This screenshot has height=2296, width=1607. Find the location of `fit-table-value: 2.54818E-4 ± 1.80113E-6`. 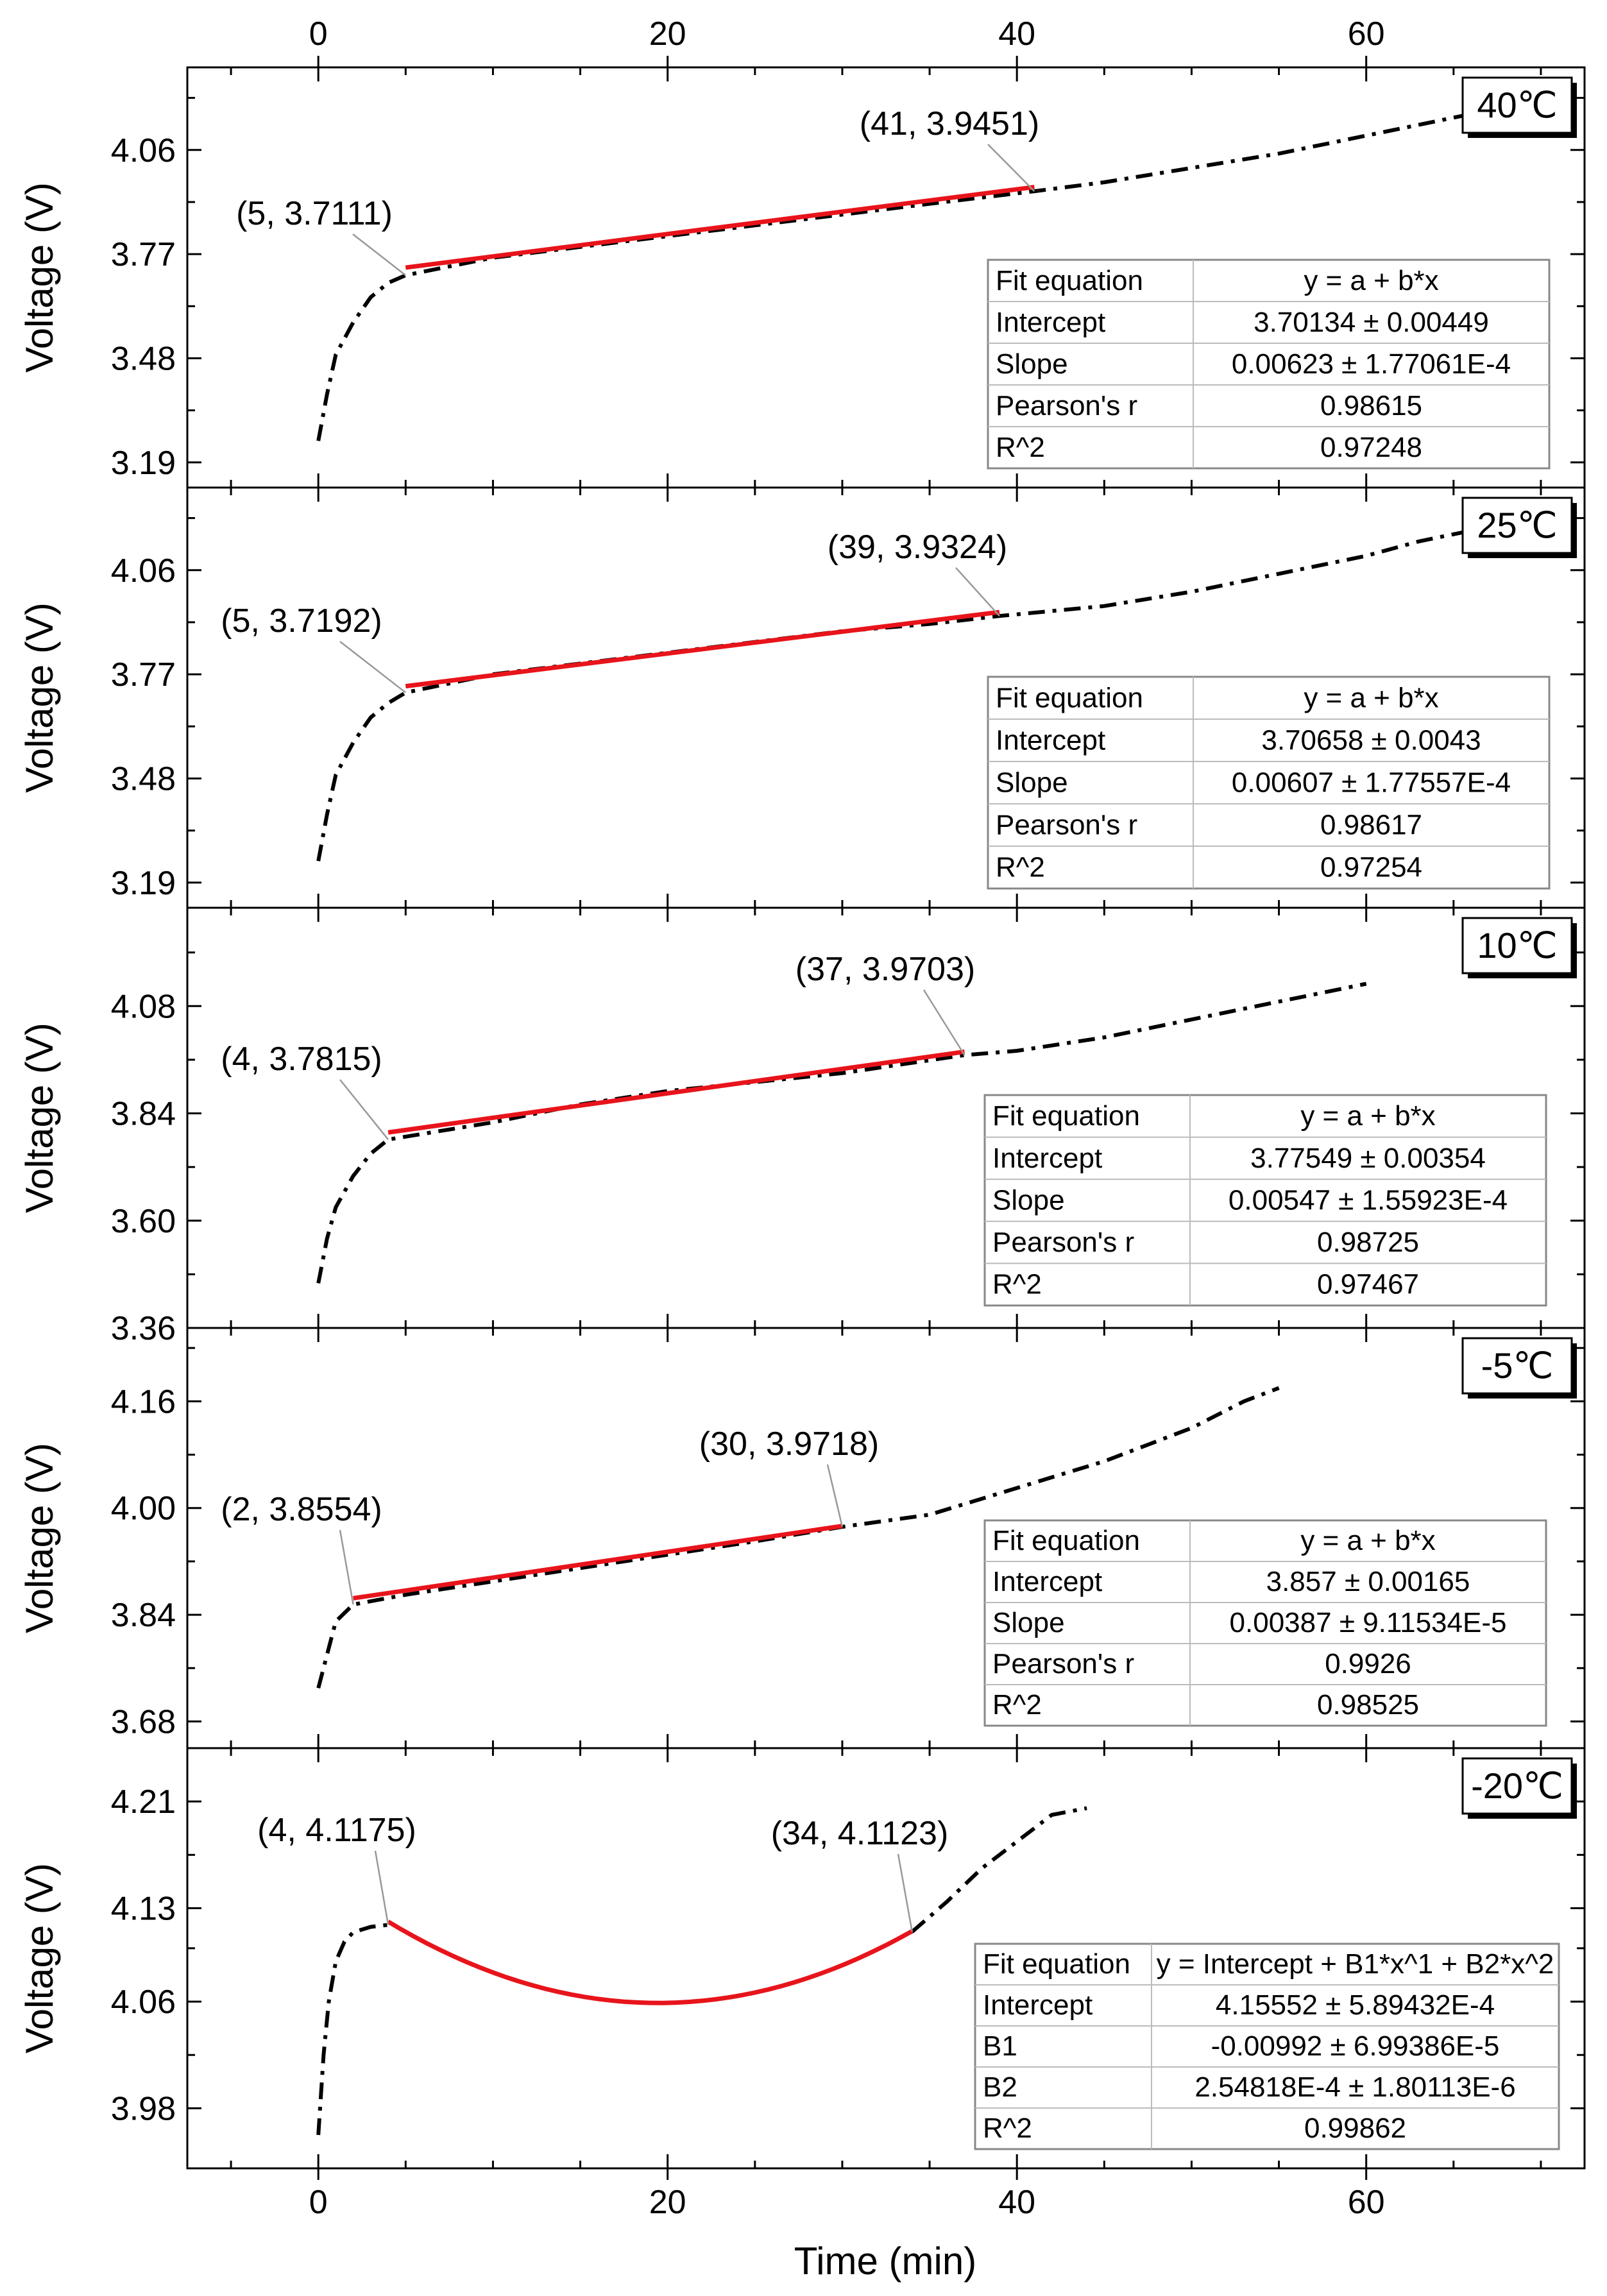

fit-table-value: 2.54818E-4 ± 1.80113E-6 is located at coordinates (1355, 2087).